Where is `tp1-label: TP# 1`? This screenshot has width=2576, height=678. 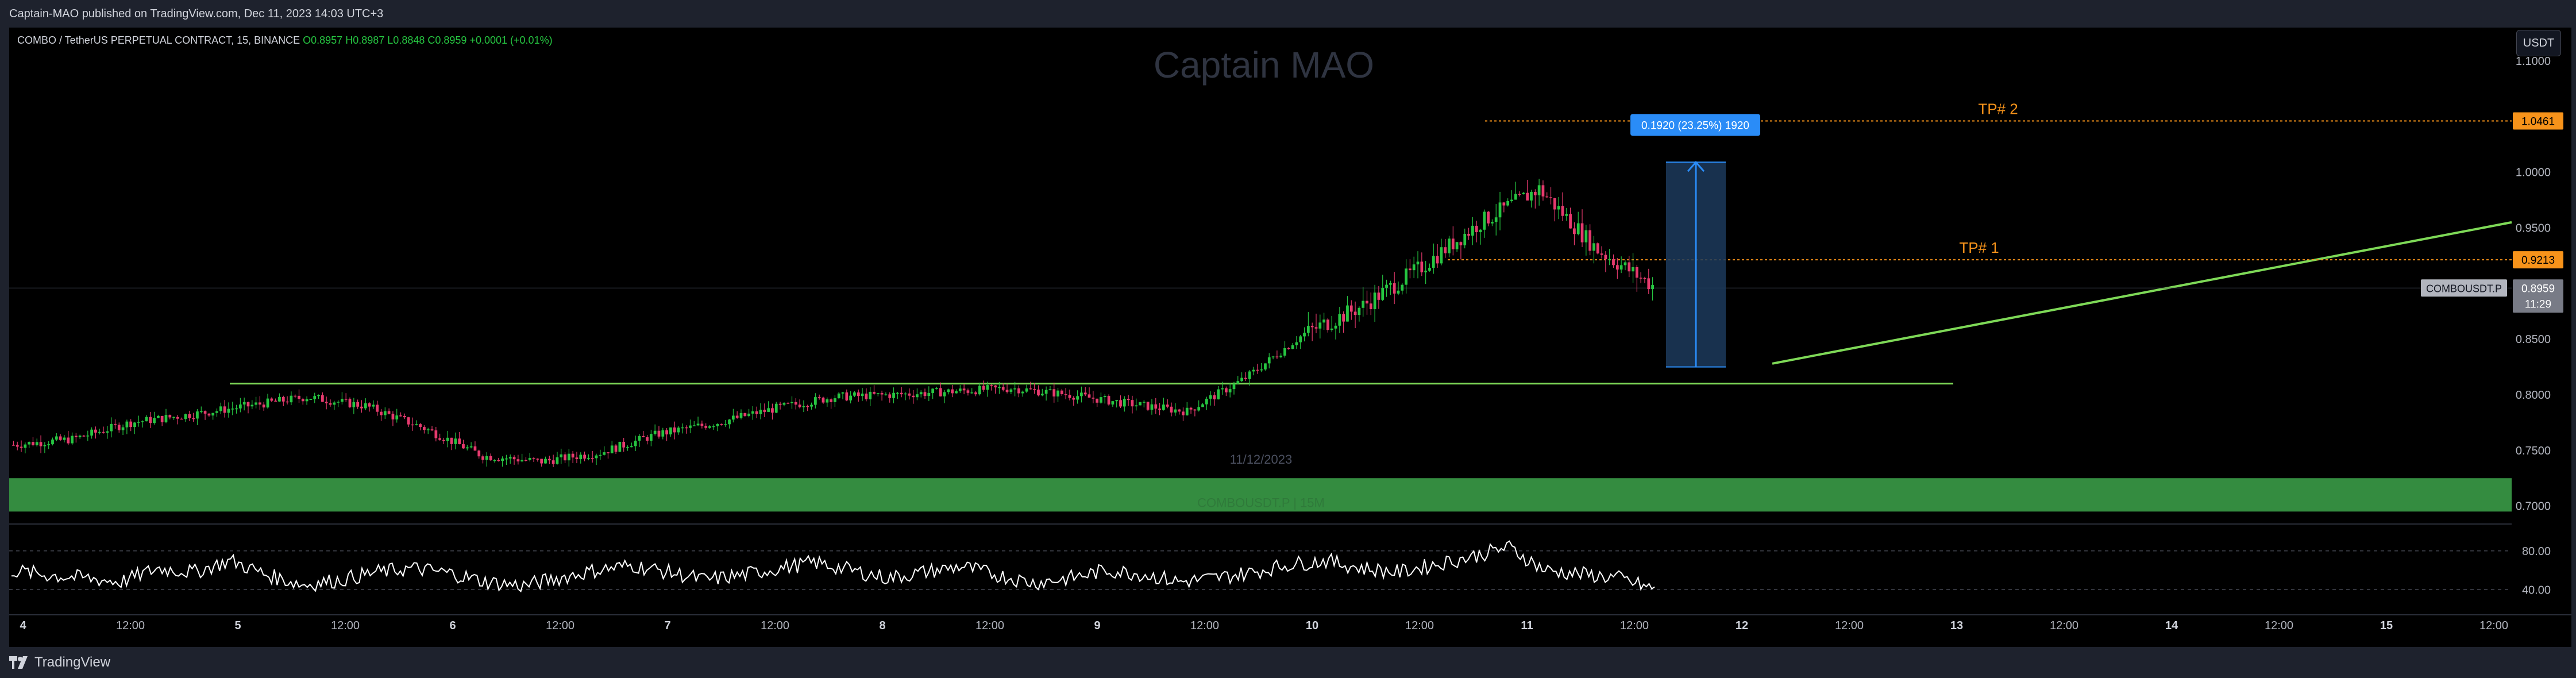
tp1-label: TP# 1 is located at coordinates (1979, 248).